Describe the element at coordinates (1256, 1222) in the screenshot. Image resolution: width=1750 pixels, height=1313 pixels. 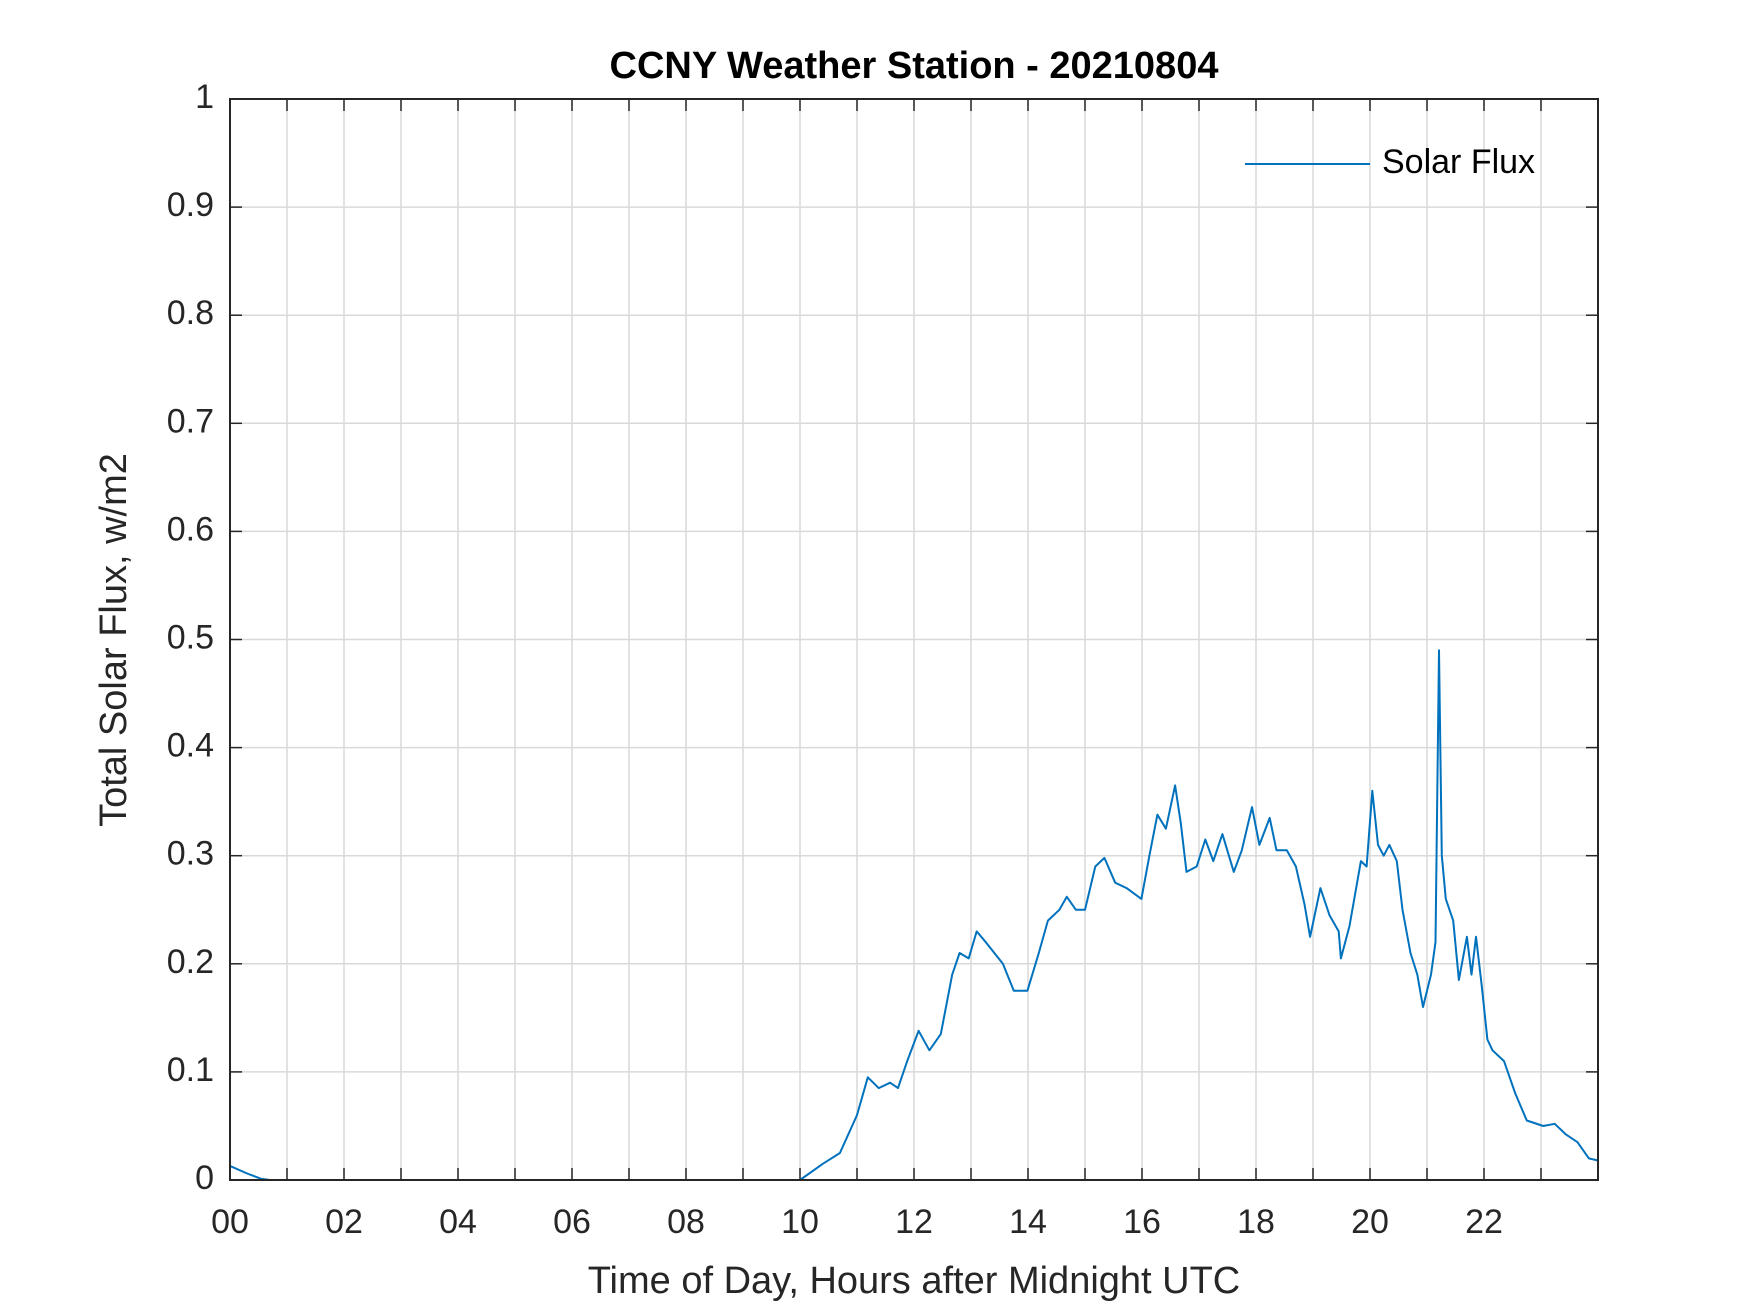
I see `x-tick-label: 18` at that location.